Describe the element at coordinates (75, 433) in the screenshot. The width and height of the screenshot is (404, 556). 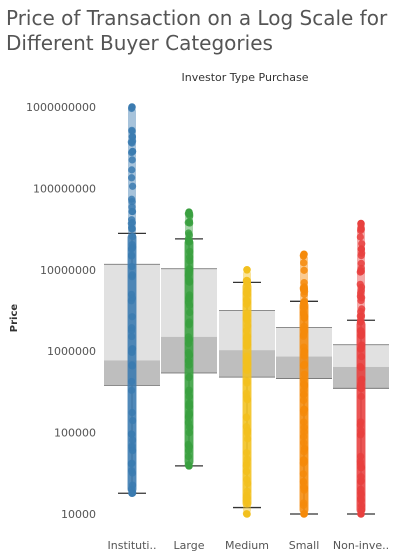
I see `y-tick-label: 100000` at that location.